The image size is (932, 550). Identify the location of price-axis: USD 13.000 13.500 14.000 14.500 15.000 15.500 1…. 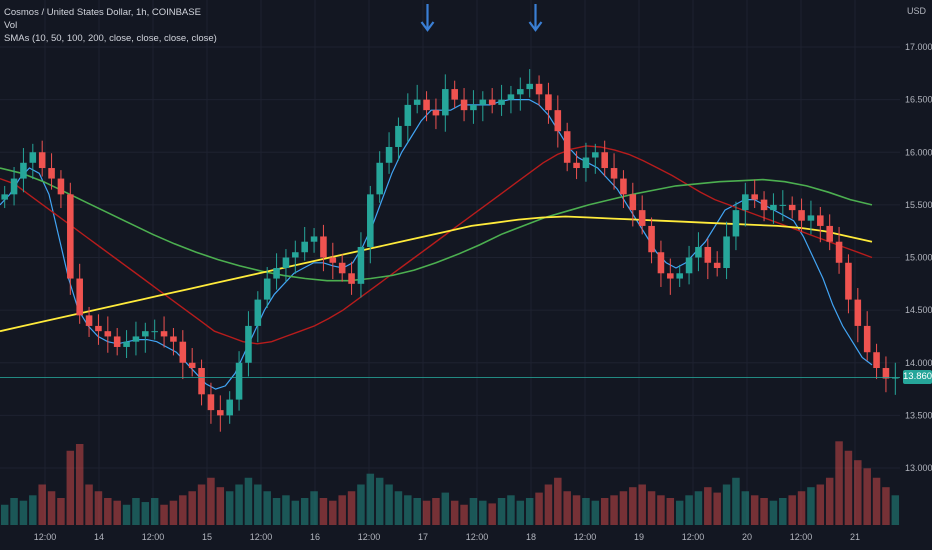
(918, 239).